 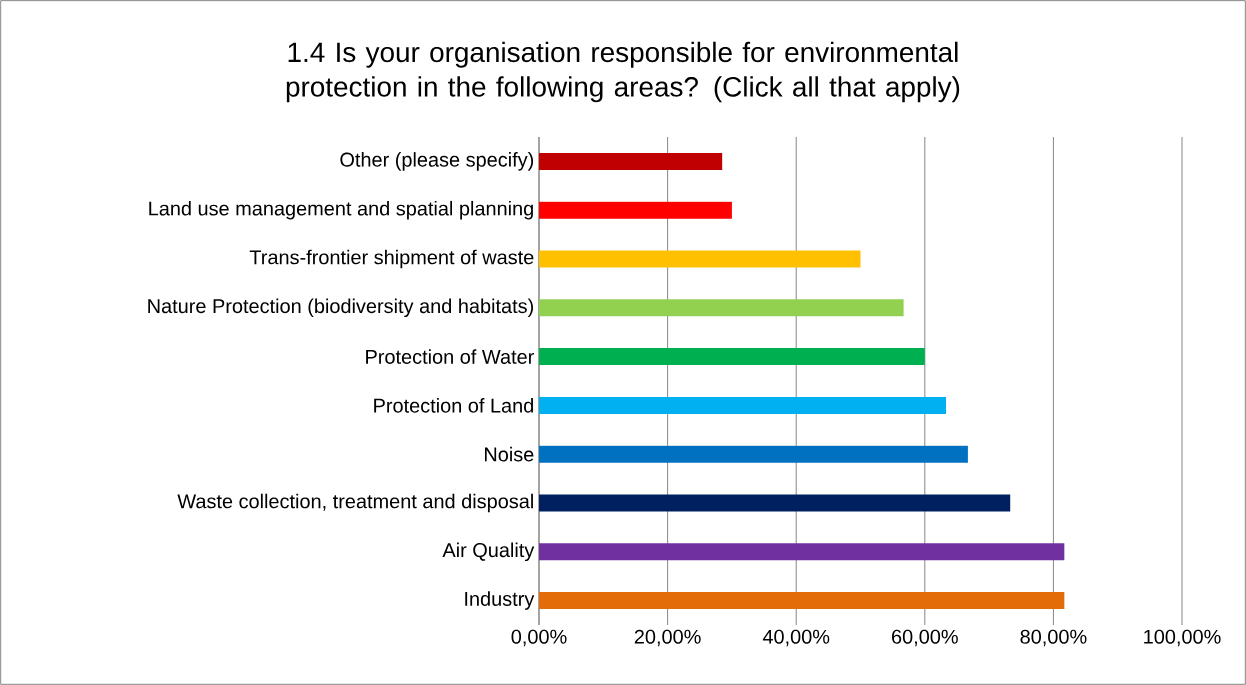 What do you see at coordinates (437, 161) in the screenshot?
I see `y-tick-label: Other (please specify)` at bounding box center [437, 161].